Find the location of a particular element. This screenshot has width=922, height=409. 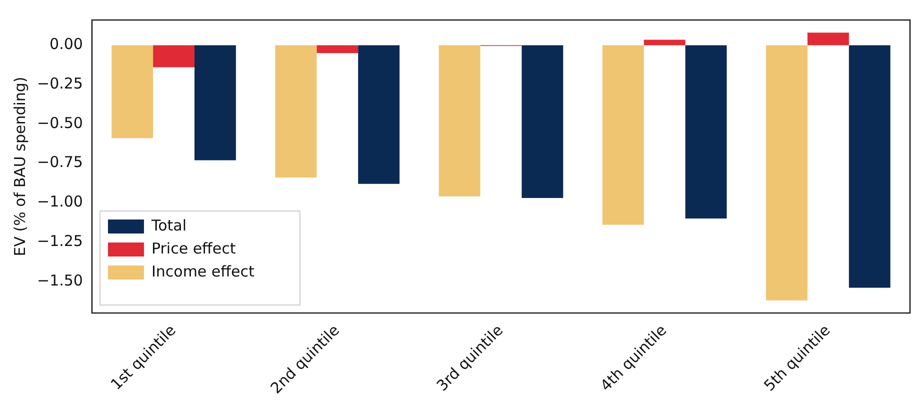

y-tick-label: 0.00 is located at coordinates (66, 44).